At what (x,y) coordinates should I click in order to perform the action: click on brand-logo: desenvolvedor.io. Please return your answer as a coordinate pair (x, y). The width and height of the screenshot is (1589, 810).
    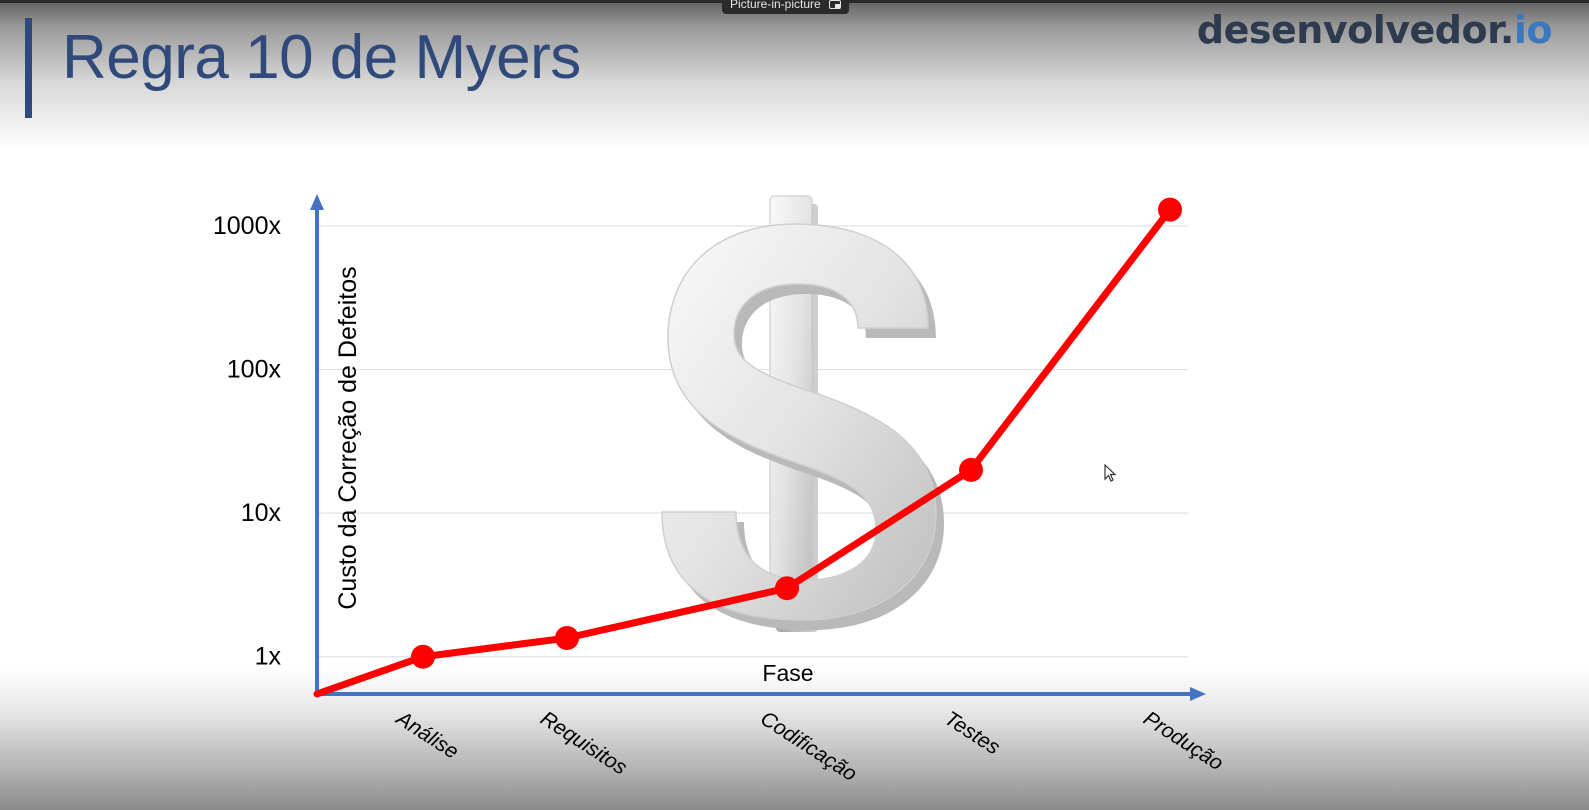
    Looking at the image, I should click on (1374, 30).